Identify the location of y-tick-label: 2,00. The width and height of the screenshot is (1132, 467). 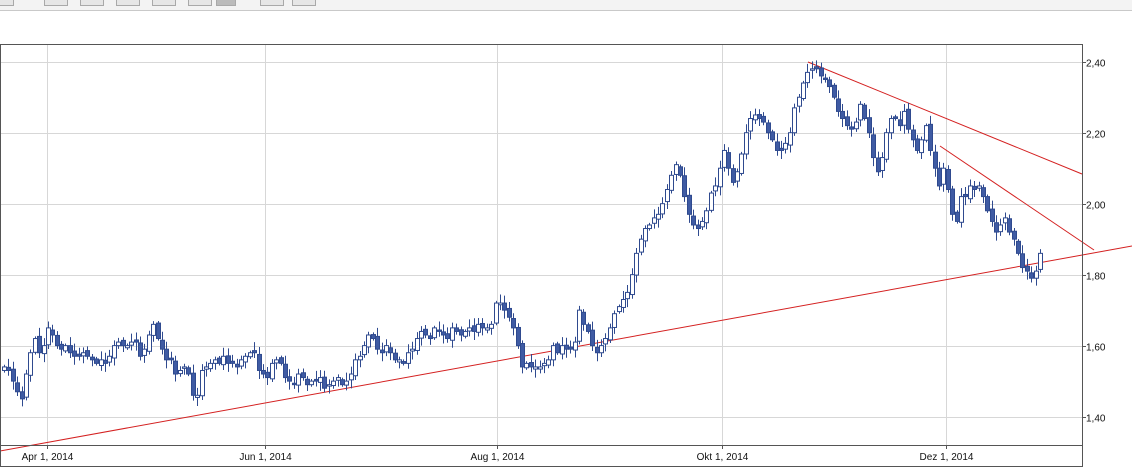
(1096, 206).